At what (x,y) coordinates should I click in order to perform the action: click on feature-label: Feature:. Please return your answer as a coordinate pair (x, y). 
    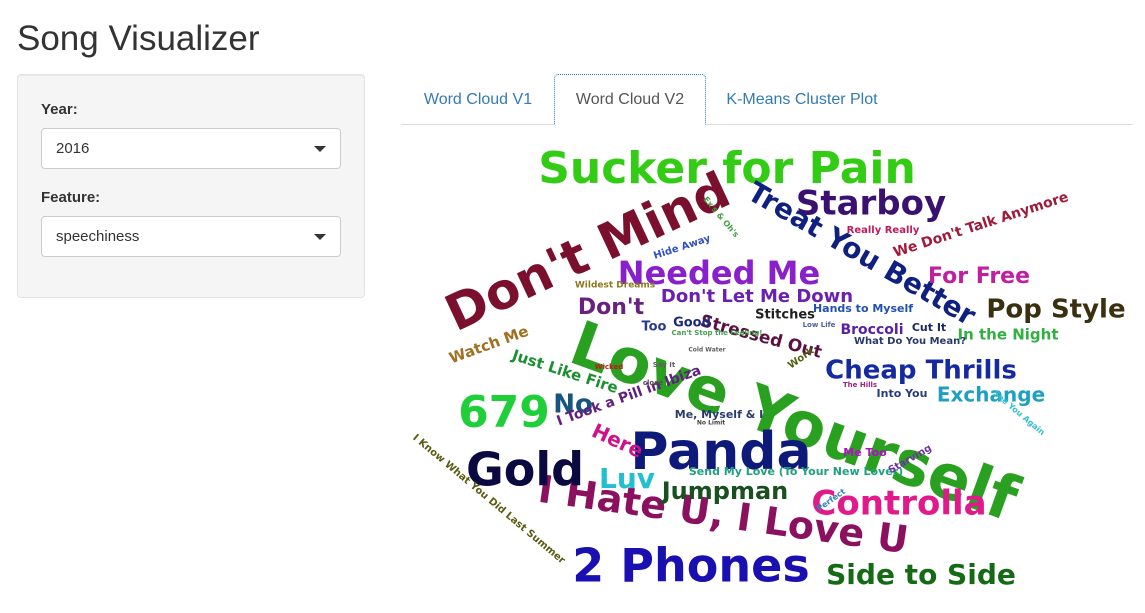
    Looking at the image, I should click on (71, 197).